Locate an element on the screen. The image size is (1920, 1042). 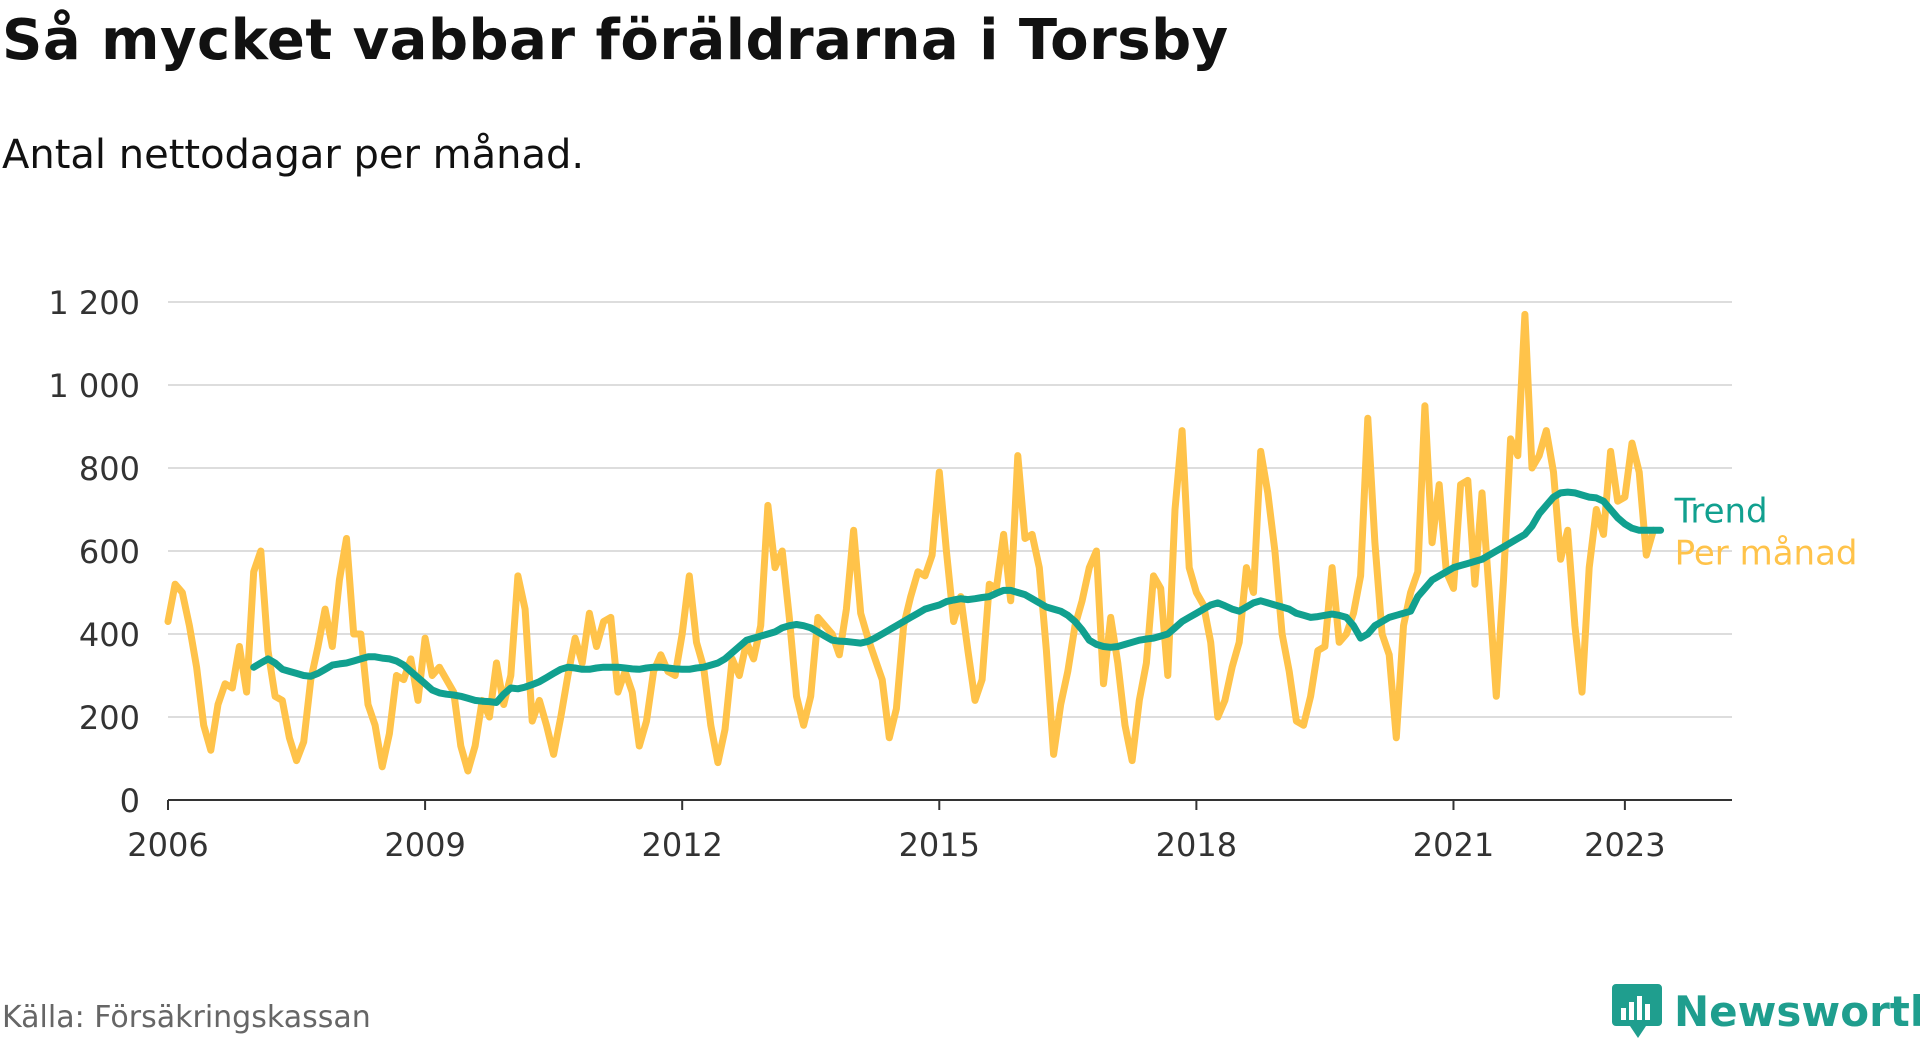
x-tick-label: 2023 is located at coordinates (1624, 845).